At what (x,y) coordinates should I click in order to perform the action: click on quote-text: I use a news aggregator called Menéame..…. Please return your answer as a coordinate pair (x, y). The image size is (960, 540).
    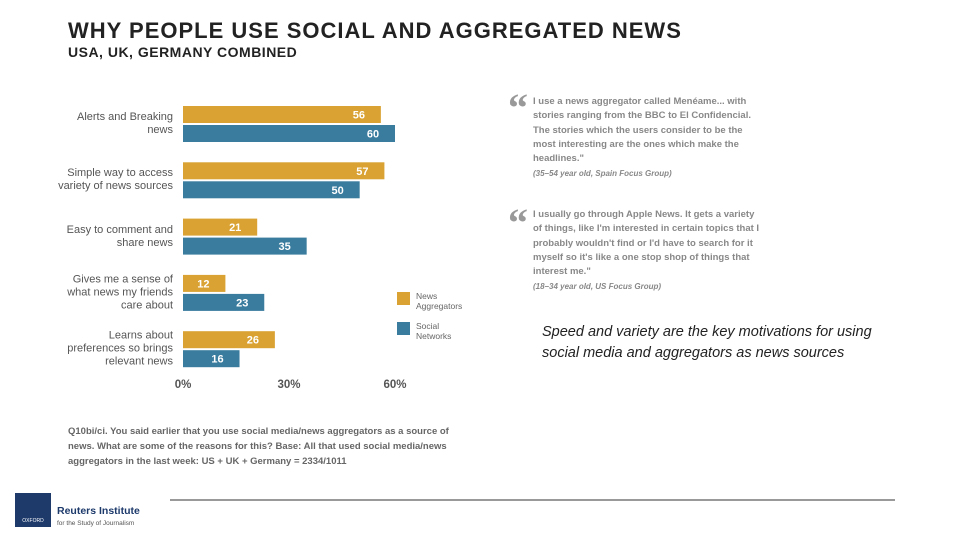
    Looking at the image, I should click on (642, 130).